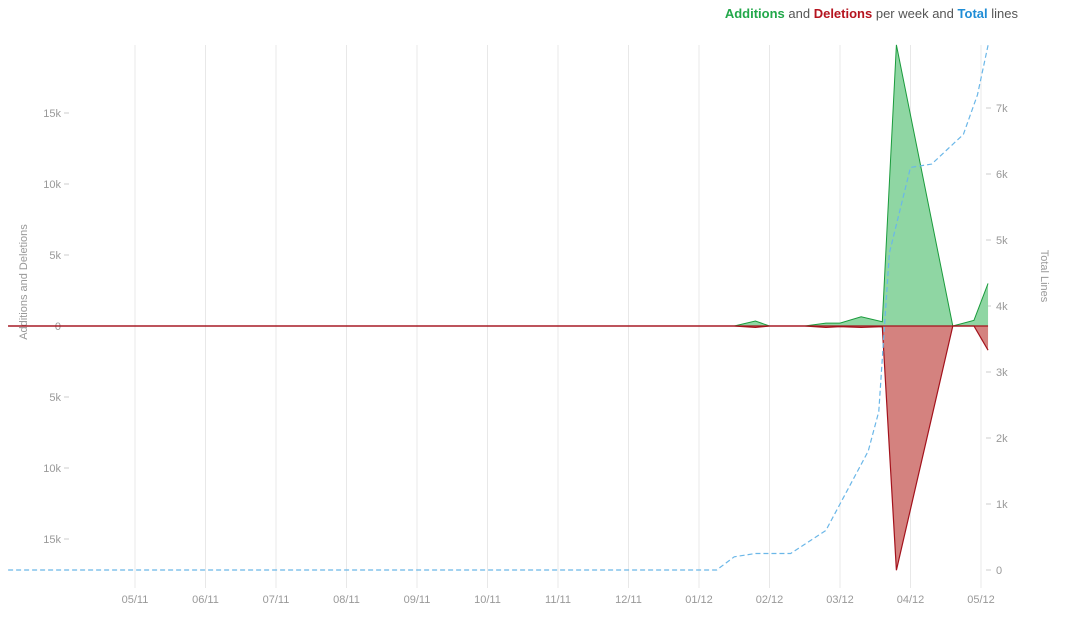  What do you see at coordinates (1044, 276) in the screenshot?
I see `y-right-axis-title: Total Lines` at bounding box center [1044, 276].